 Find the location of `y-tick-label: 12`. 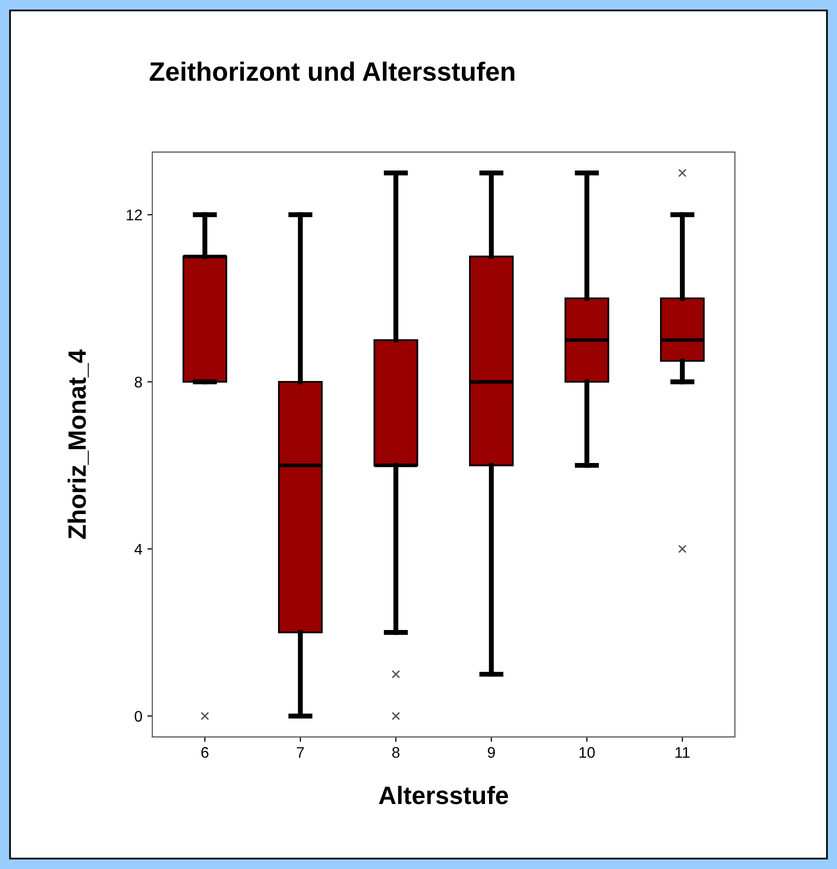

y-tick-label: 12 is located at coordinates (134, 215).